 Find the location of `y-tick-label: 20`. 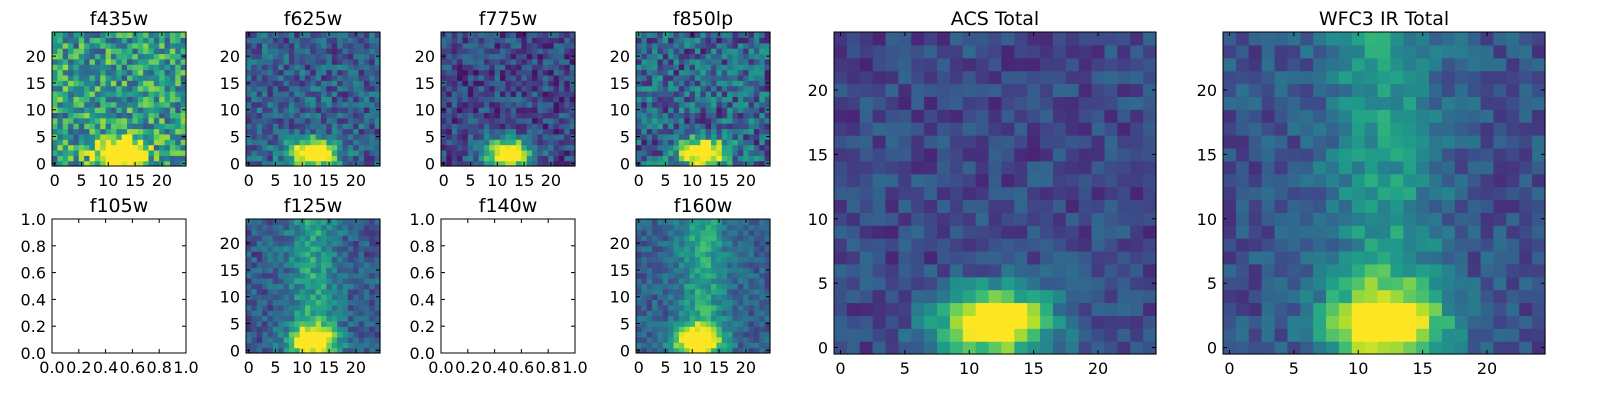

y-tick-label: 20 is located at coordinates (230, 56).